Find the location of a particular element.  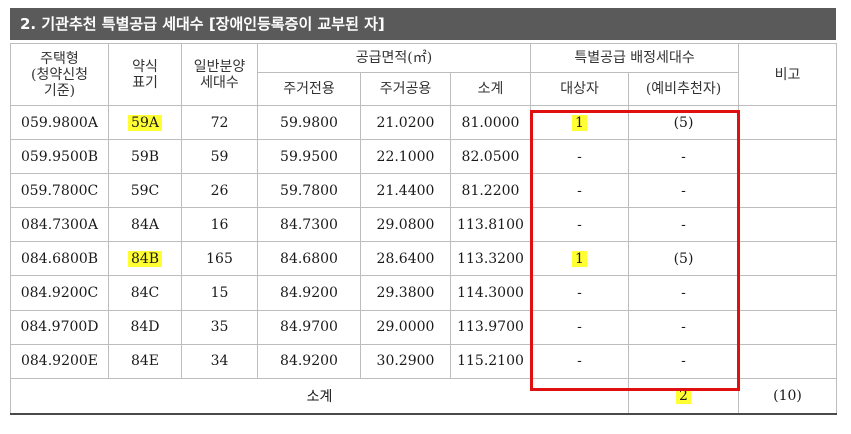

cell-housing-type: 084.7300A is located at coordinates (59, 225).